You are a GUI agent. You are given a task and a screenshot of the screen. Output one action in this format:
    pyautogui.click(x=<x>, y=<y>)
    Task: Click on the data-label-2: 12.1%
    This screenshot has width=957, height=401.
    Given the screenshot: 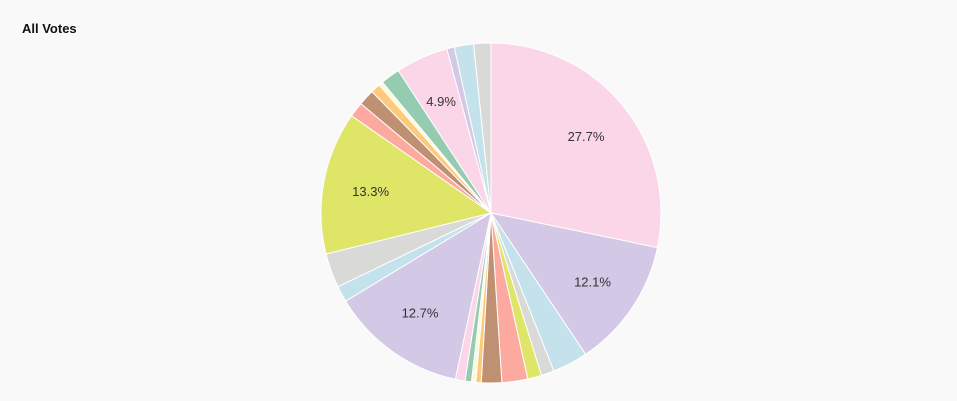 What is the action you would take?
    pyautogui.click(x=592, y=281)
    